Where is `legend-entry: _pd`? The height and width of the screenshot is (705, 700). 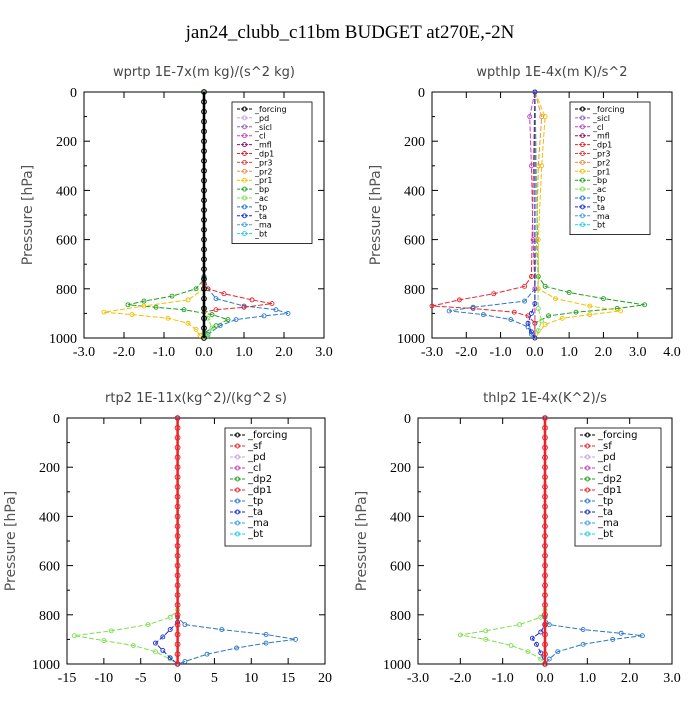 legend-entry: _pd is located at coordinates (256, 457).